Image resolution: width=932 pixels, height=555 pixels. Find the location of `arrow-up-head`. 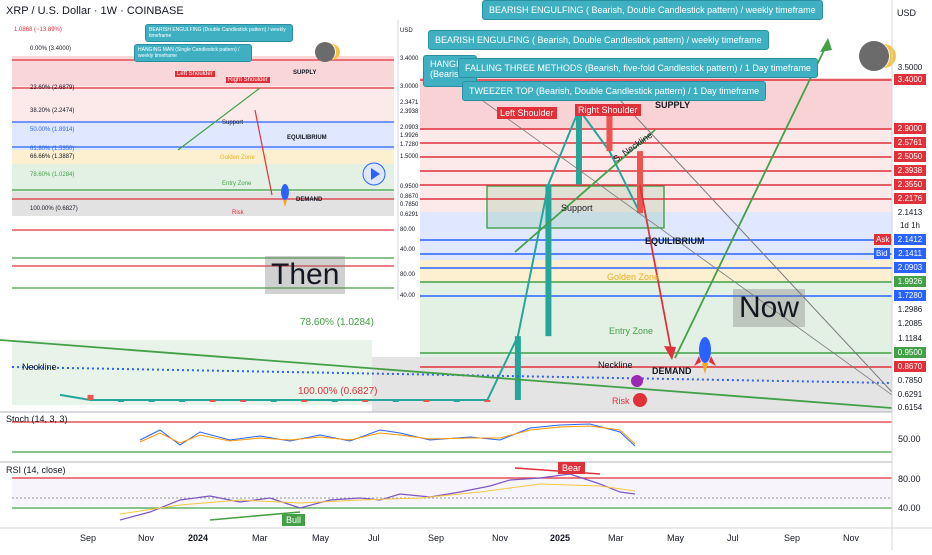

arrow-up-head is located at coordinates (826, 45).